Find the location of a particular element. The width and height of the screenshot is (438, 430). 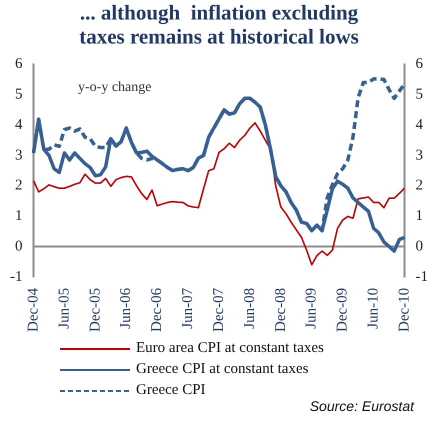

x-tick-label: Dec-06 is located at coordinates (157, 309).